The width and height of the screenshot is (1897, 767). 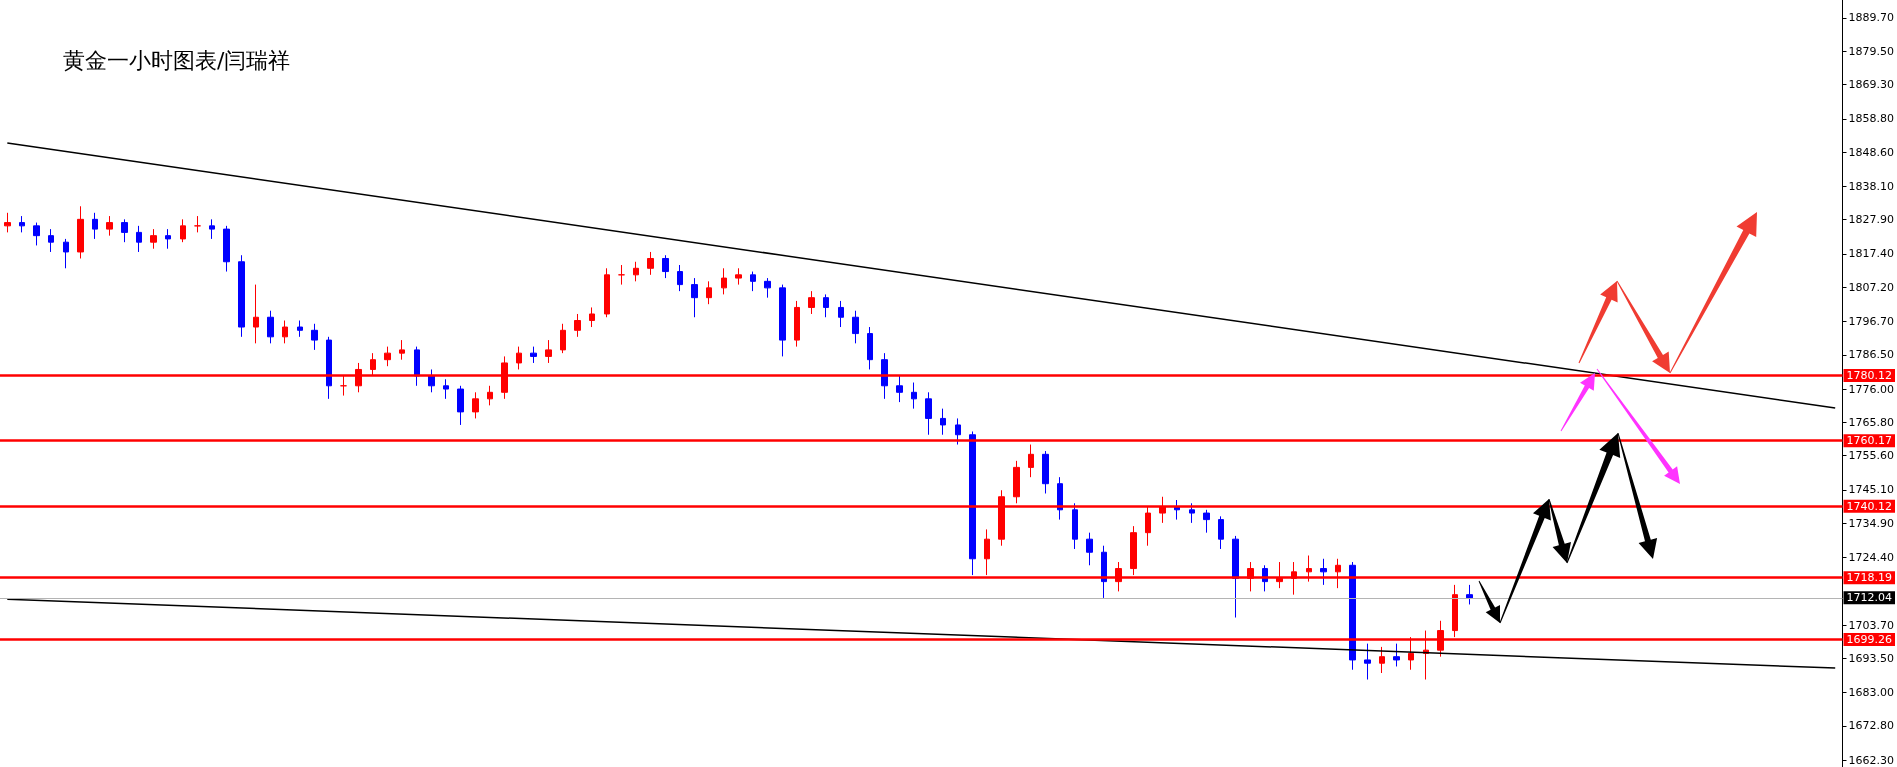 I want to click on y-tick-label: 1765.80, so click(x=1871, y=422).